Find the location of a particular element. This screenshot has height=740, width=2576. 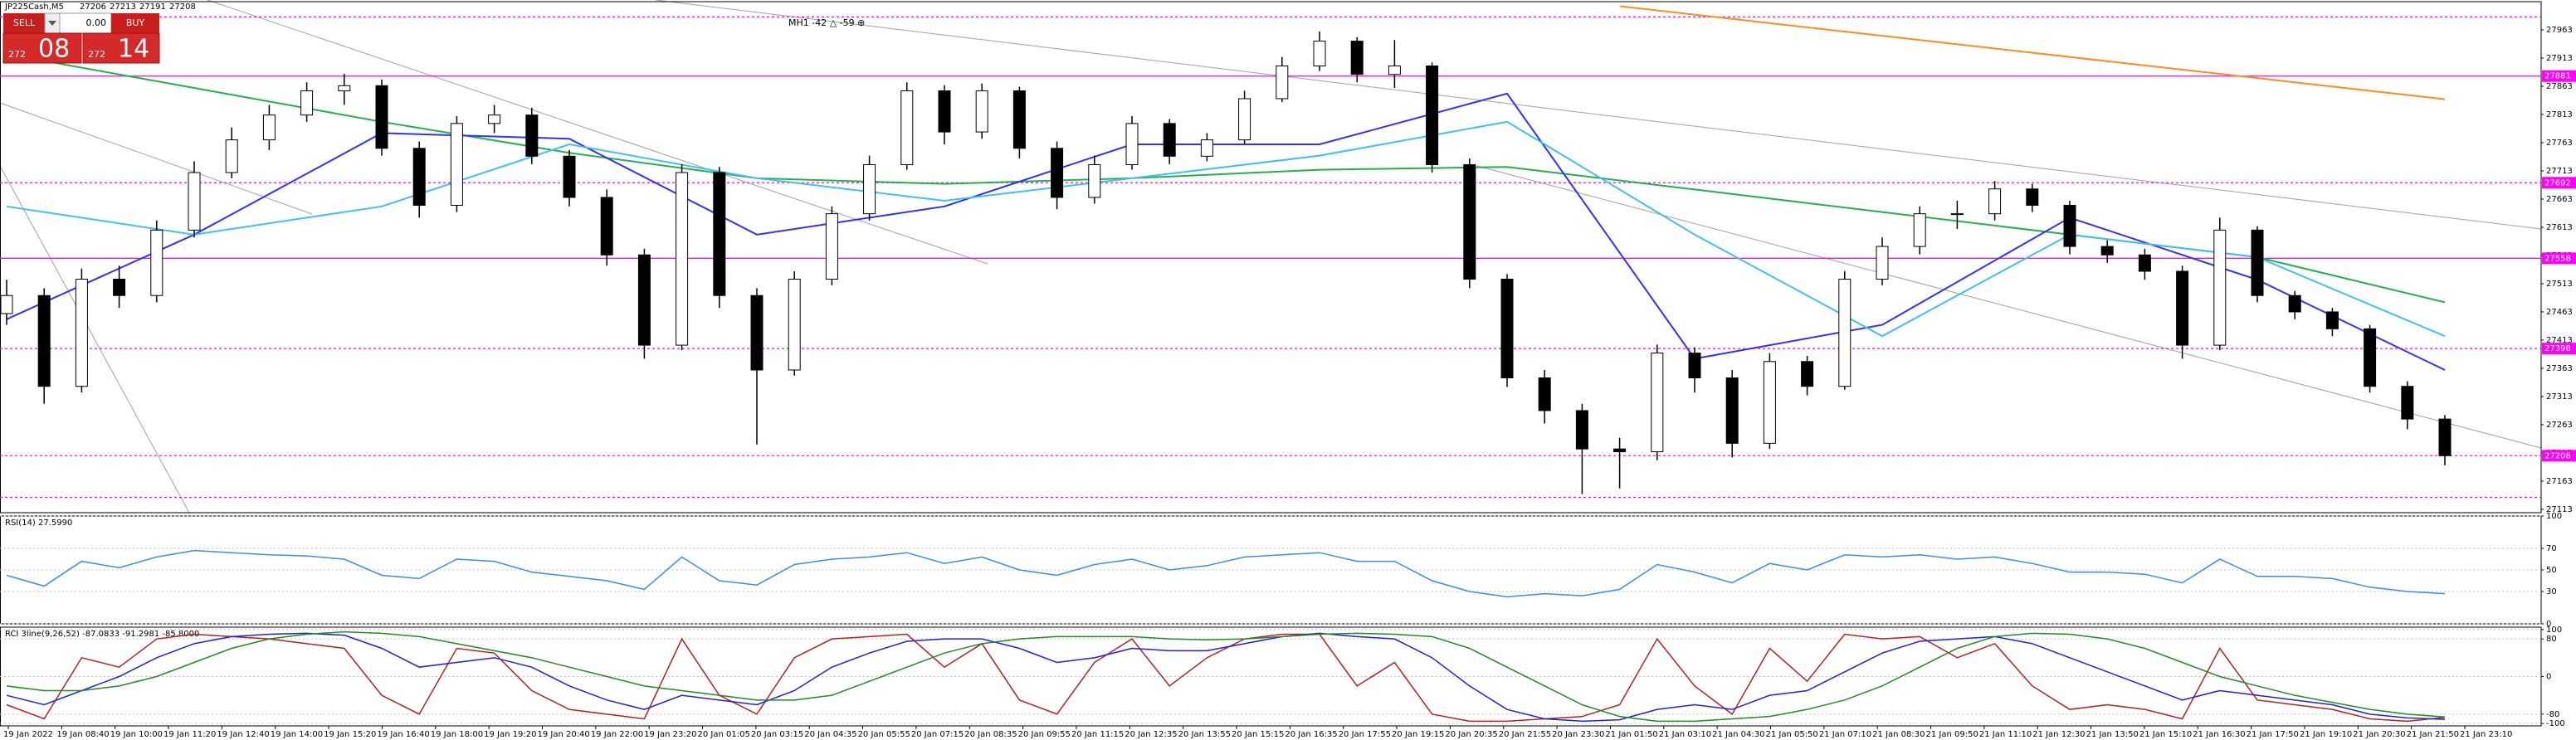

bid-big: 272 is located at coordinates (17, 54).